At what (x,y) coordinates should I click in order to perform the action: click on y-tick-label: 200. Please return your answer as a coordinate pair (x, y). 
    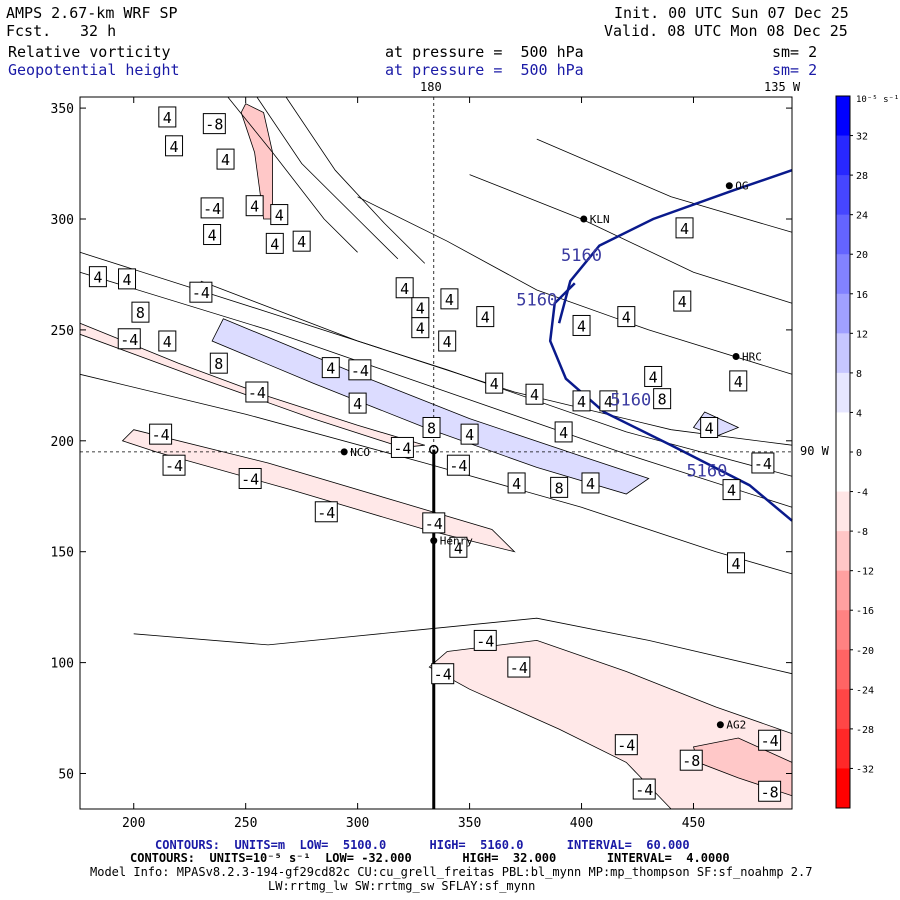
    Looking at the image, I should click on (62, 442).